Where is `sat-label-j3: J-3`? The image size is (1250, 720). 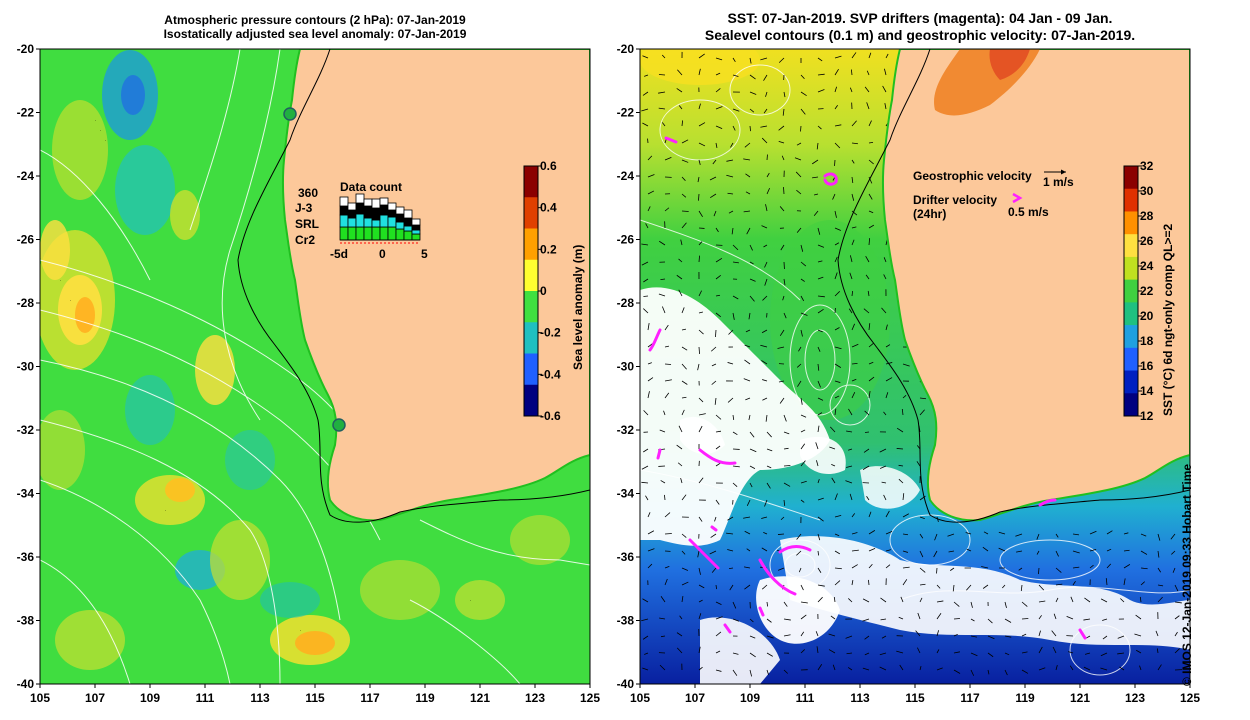 sat-label-j3: J-3 is located at coordinates (304, 208).